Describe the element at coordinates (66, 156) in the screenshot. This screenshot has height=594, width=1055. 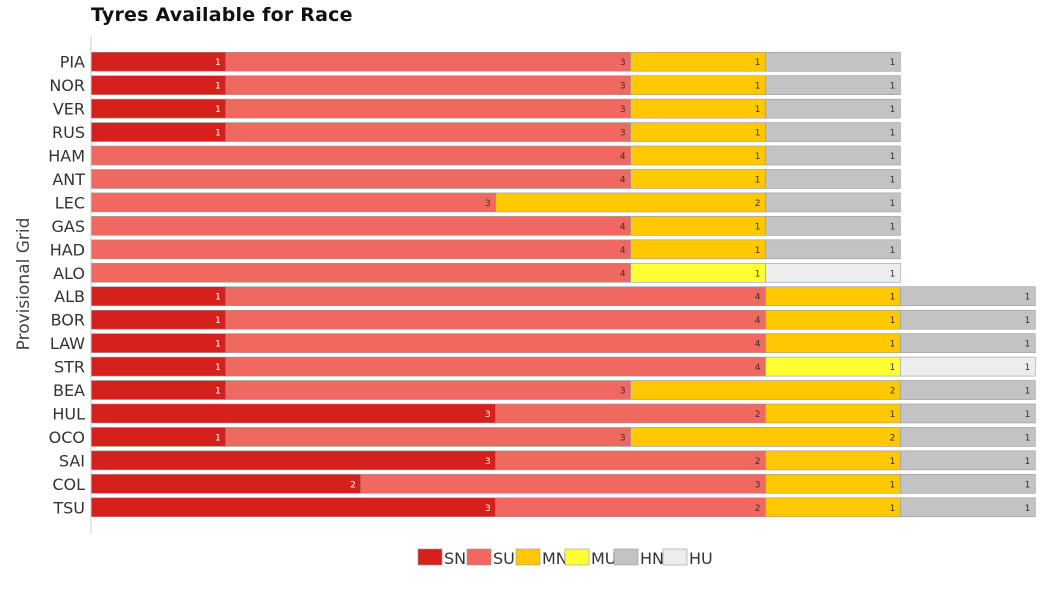
I see `category-label-ham: HAM` at that location.